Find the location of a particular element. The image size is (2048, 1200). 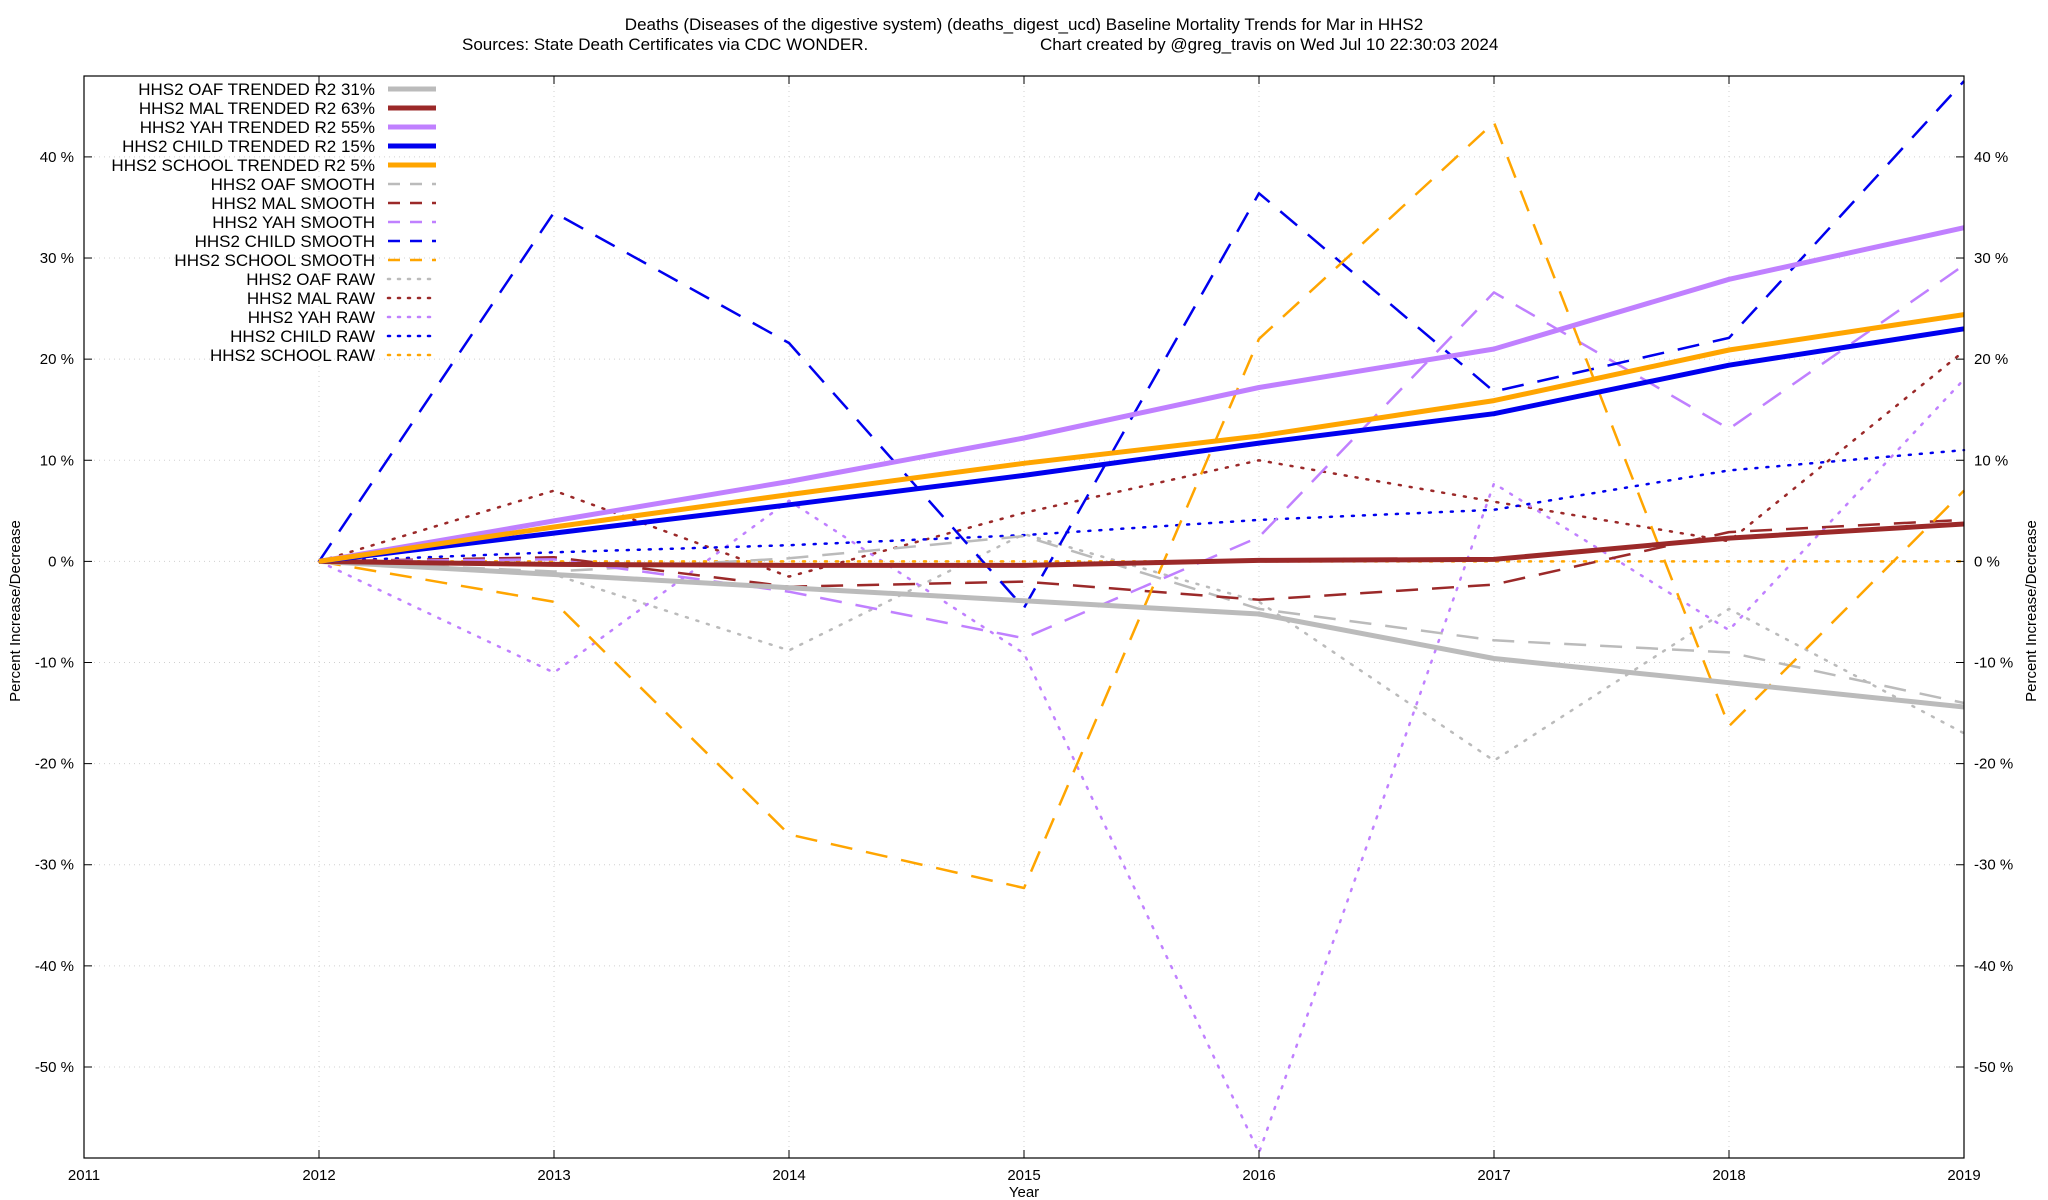

y-tick-label-right: 0 % is located at coordinates (1987, 561).